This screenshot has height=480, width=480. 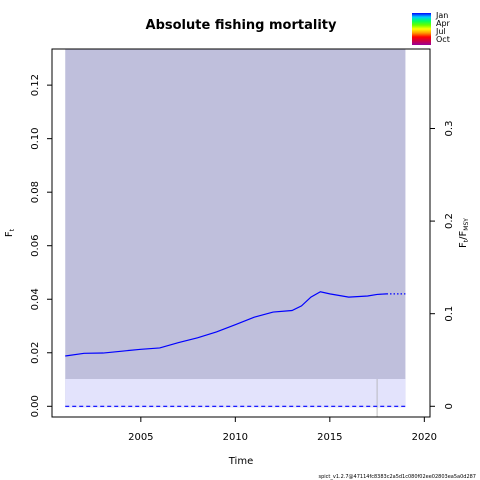 I want to click on svg-text: Ft/FMSY, so click(x=464, y=233).